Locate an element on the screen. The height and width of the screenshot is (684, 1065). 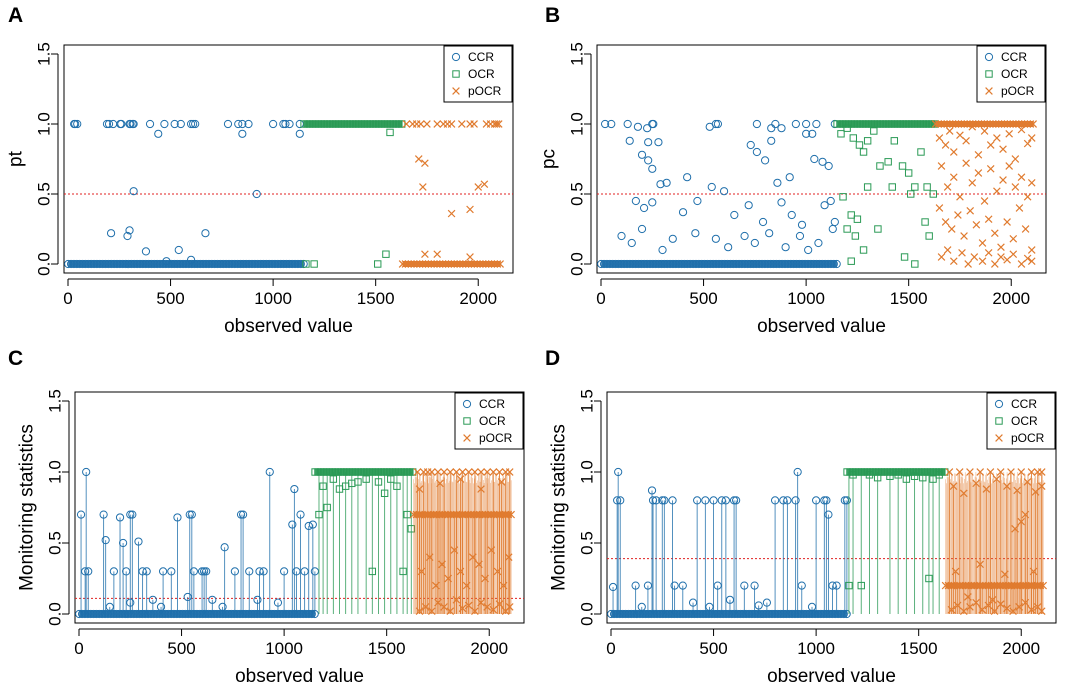
x-tick-label: 1500 is located at coordinates (919, 648).